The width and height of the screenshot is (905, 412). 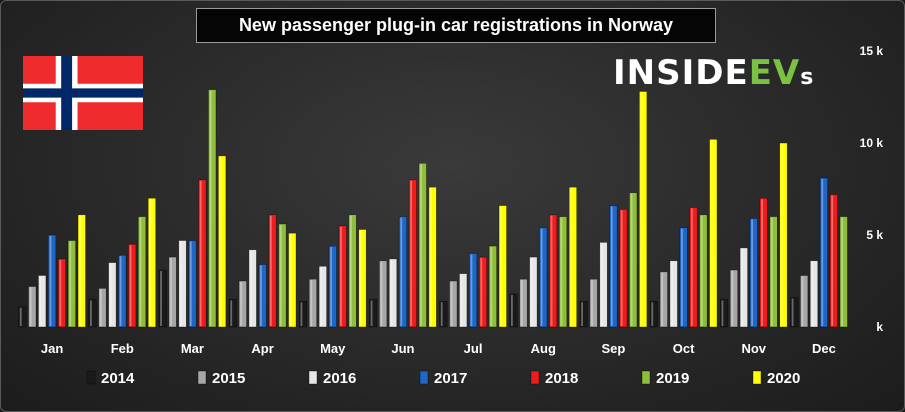 What do you see at coordinates (192, 348) in the screenshot?
I see `x-tick-label: Mar` at bounding box center [192, 348].